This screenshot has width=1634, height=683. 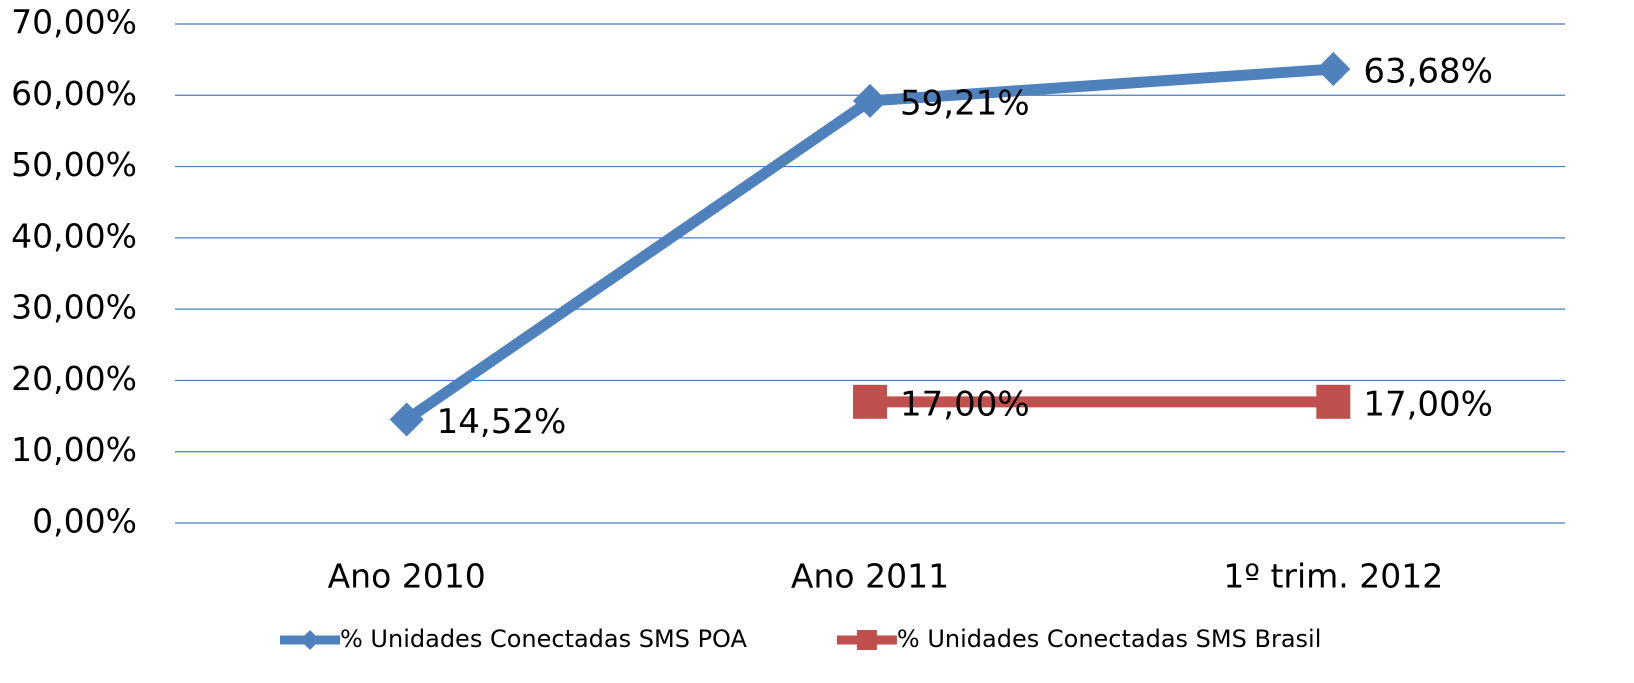 I want to click on data-label: 59,21%, so click(x=965, y=103).